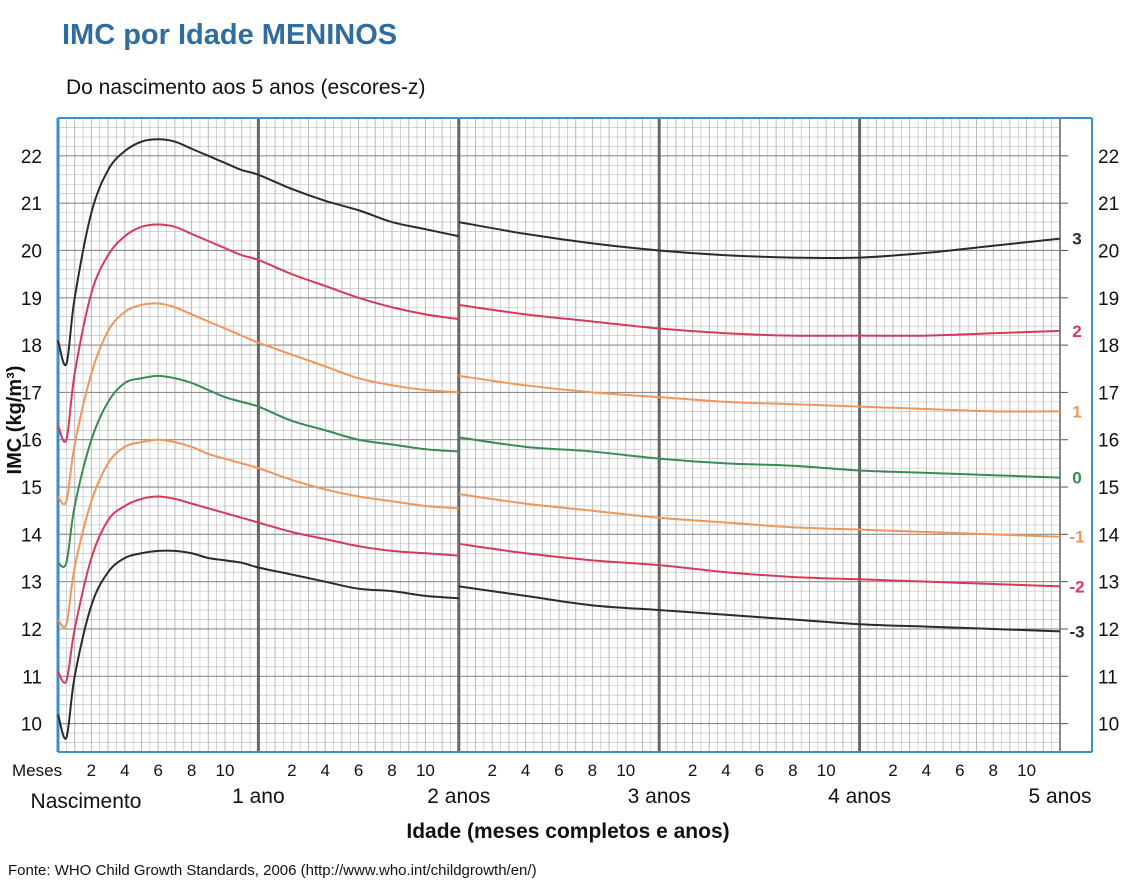  I want to click on series-label-z--1: -1, so click(1076, 537).